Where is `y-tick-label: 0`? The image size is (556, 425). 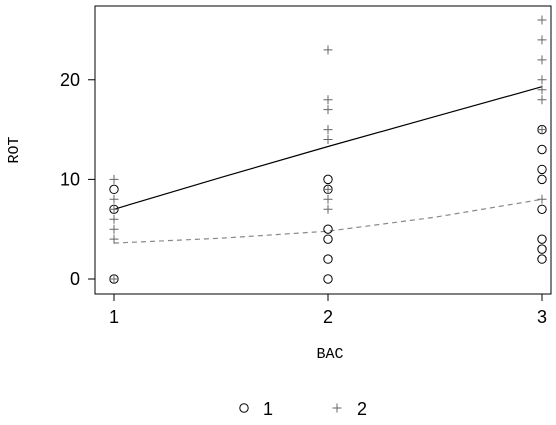 y-tick-label: 0 is located at coordinates (75, 279).